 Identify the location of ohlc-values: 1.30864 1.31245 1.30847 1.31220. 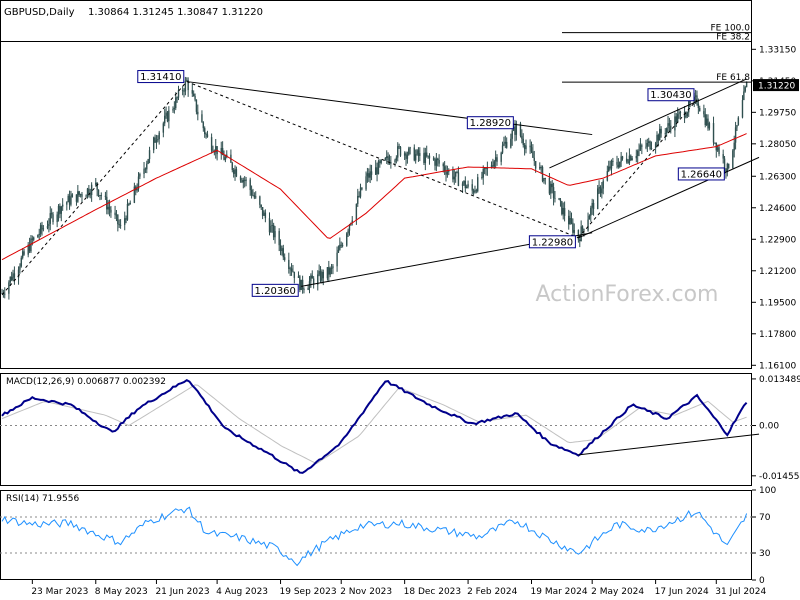
(175, 12).